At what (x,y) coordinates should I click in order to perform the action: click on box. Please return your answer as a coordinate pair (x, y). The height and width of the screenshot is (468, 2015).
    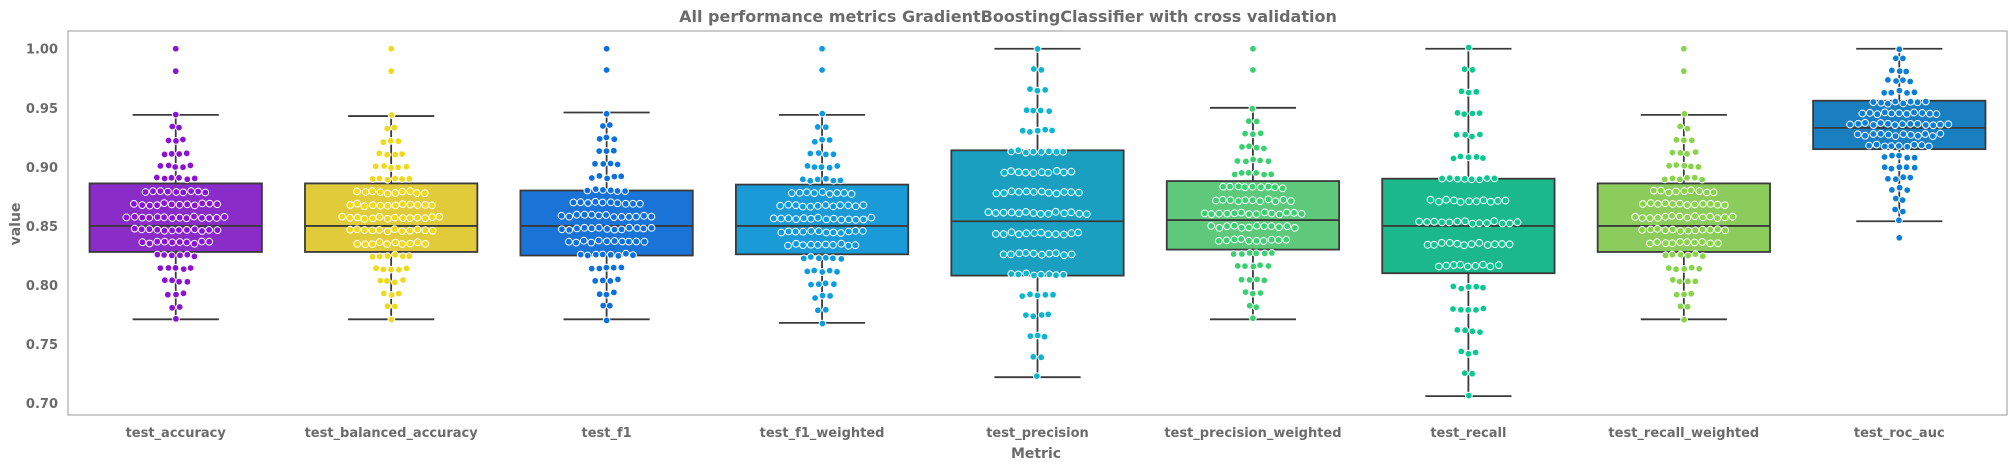
    Looking at the image, I should click on (822, 219).